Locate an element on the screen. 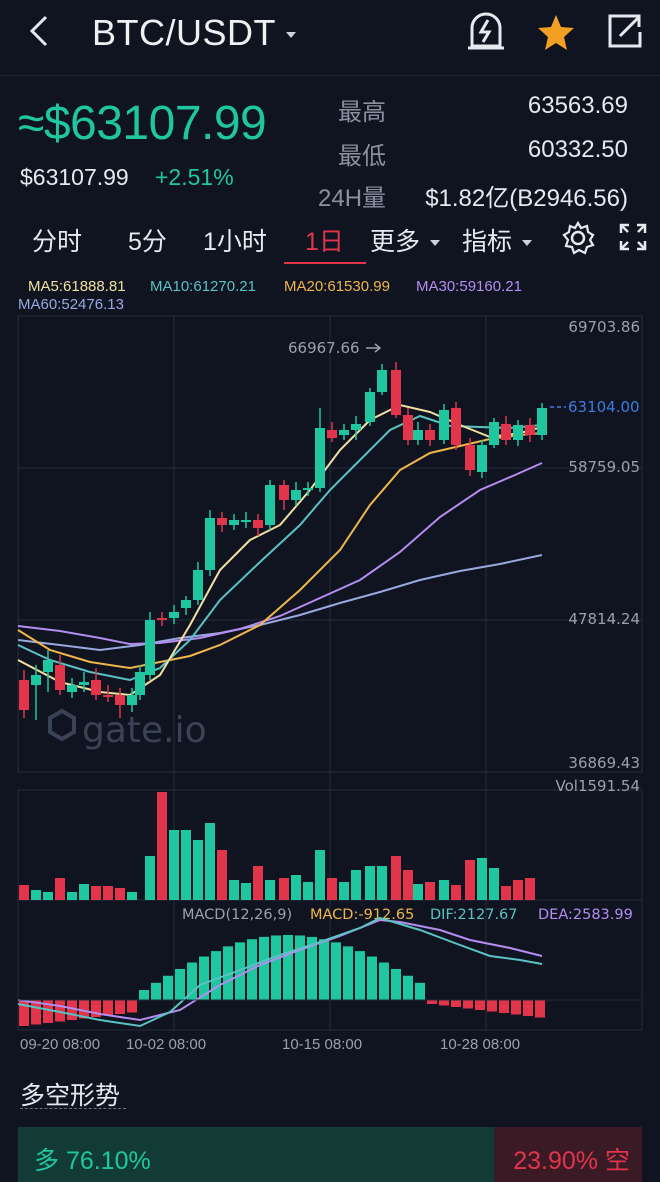 This screenshot has width=660, height=1182. pair-label: BTC/USDT is located at coordinates (184, 32).